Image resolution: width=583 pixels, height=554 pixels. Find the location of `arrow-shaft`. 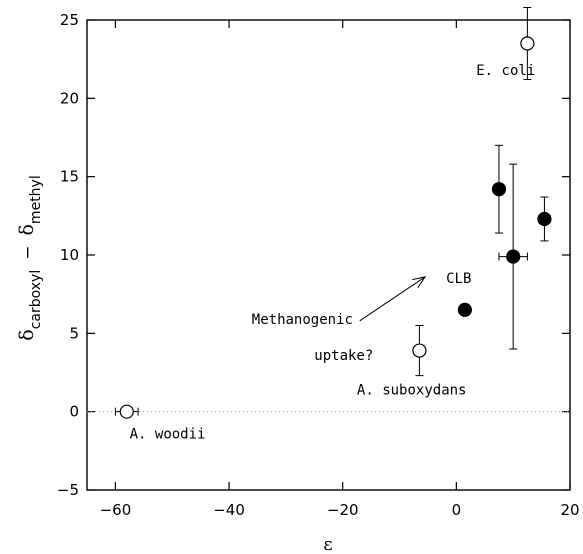

arrow-shaft is located at coordinates (392, 299).